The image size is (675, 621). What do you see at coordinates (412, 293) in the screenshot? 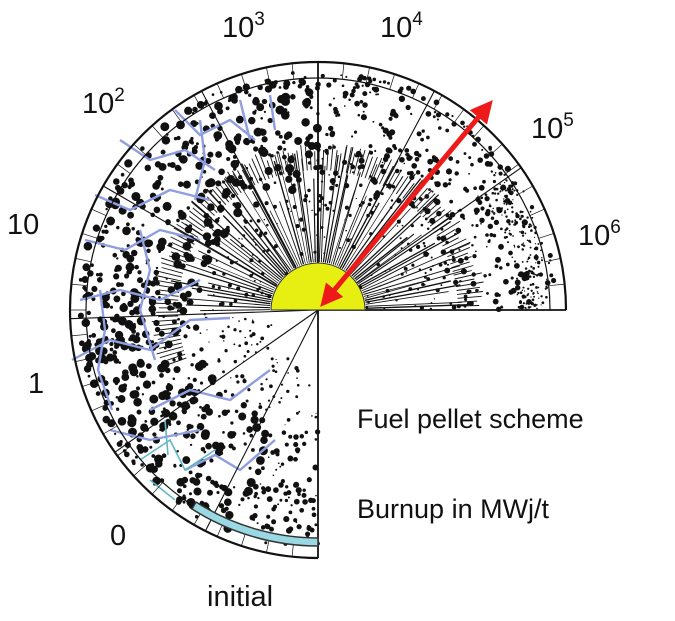
I see `radial-crack` at bounding box center [412, 293].